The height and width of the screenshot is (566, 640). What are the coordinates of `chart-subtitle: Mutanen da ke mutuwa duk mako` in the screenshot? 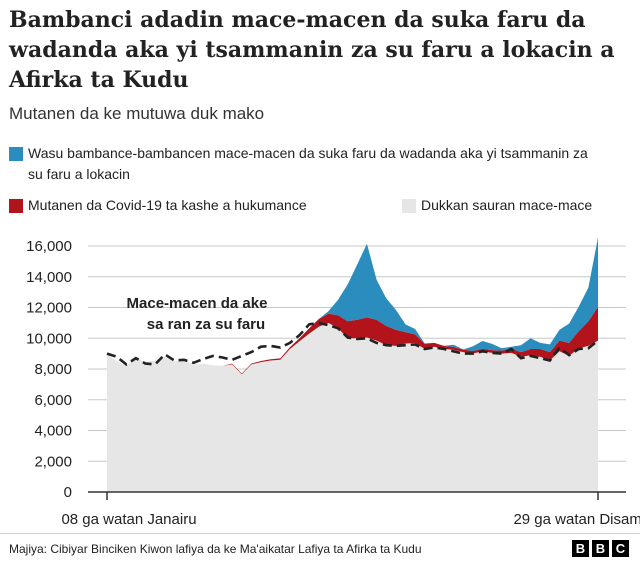 It's located at (137, 113).